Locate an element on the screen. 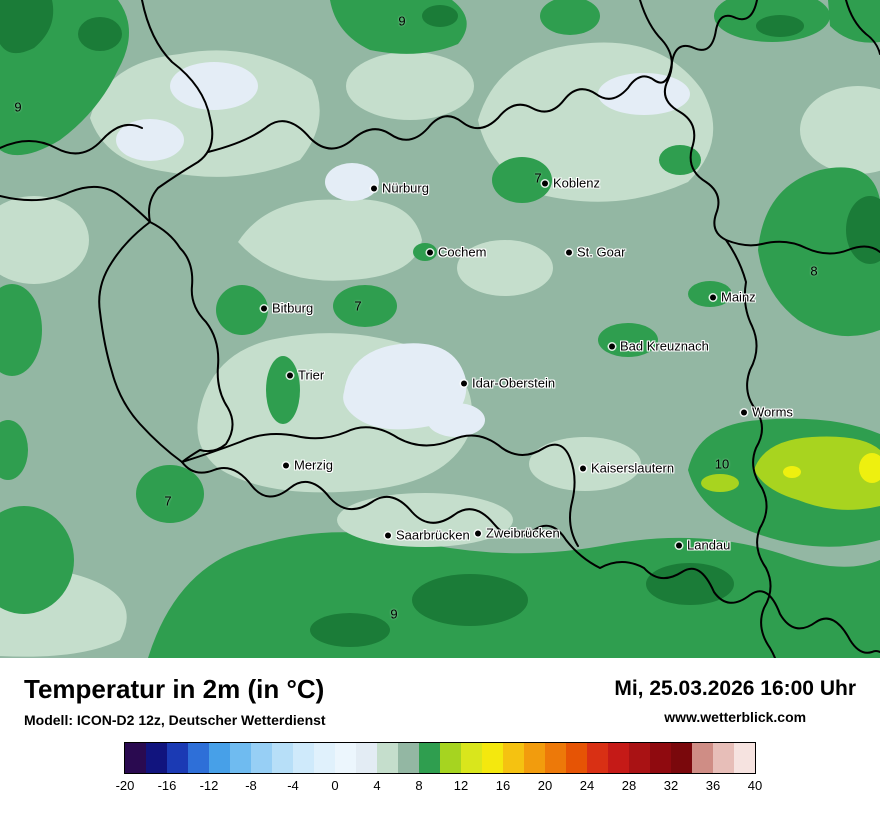 Image resolution: width=880 pixels, height=830 pixels. border-top-right-corner is located at coordinates (862, 27).